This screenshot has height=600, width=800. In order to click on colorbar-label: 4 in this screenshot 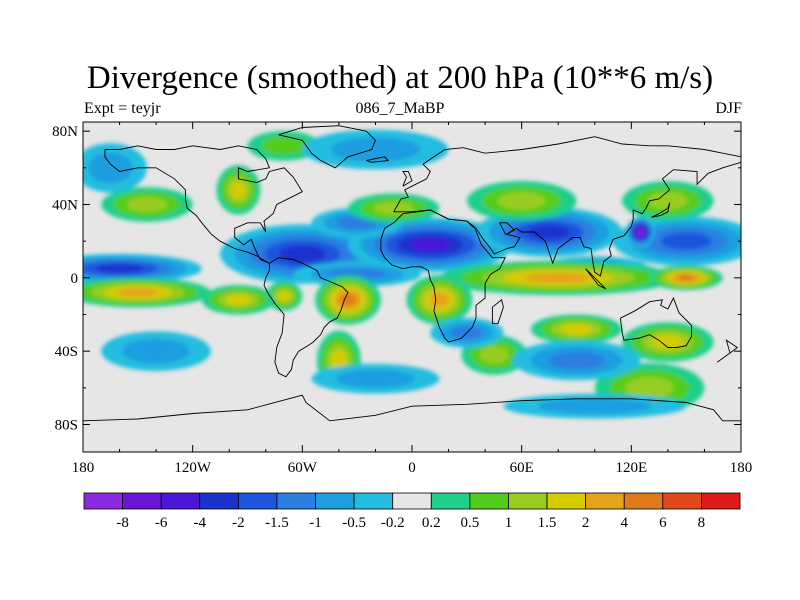, I will do `click(624, 523)`.